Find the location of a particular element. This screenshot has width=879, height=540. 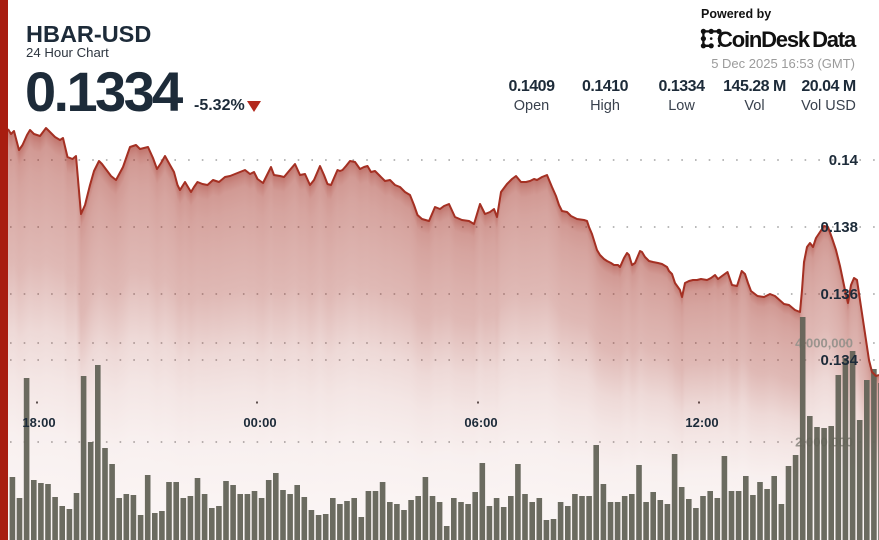

svg-text: 00:00 is located at coordinates (259, 422).